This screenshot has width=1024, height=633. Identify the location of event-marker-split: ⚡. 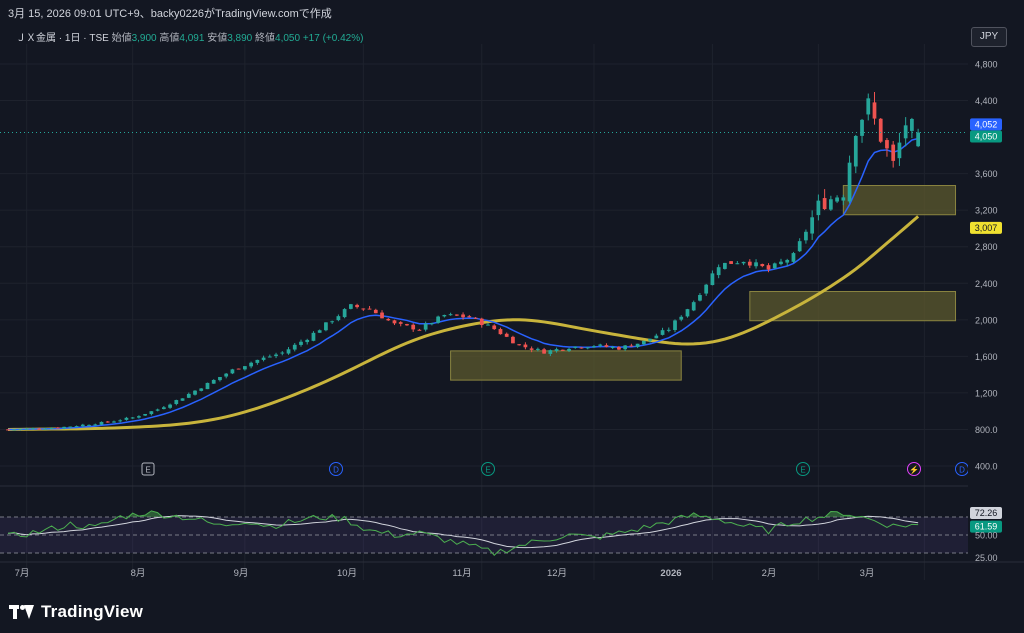
(914, 469).